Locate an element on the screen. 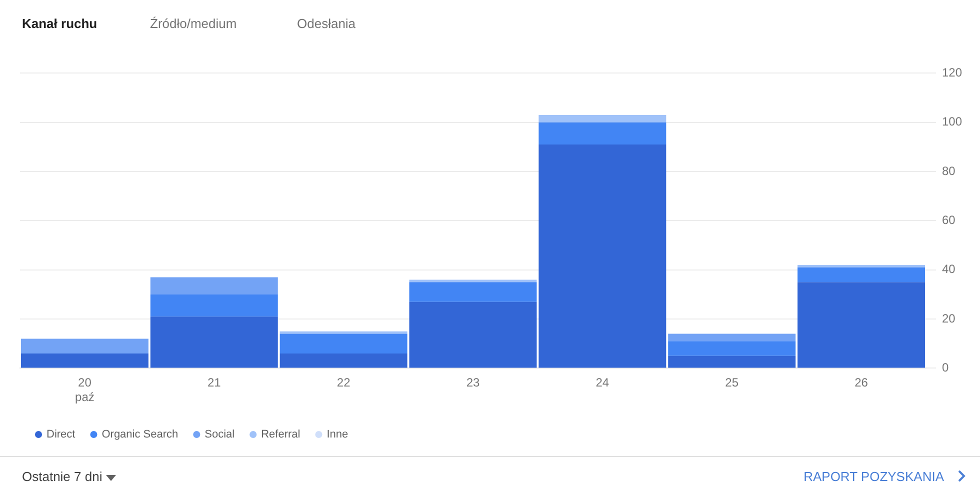 Image resolution: width=980 pixels, height=484 pixels. text: Źródło/medium is located at coordinates (193, 23).